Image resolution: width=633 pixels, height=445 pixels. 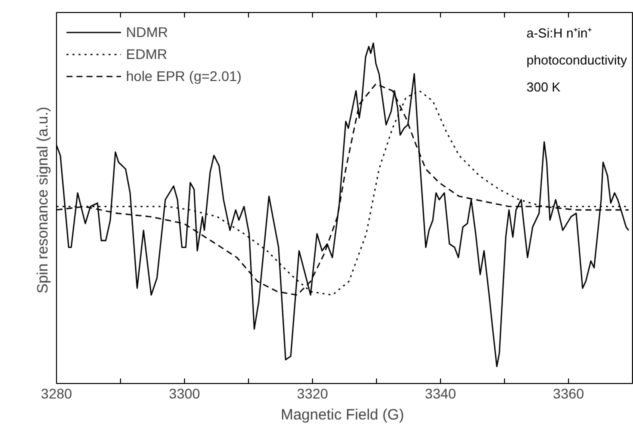 What do you see at coordinates (43, 200) in the screenshot?
I see `y-axis-title: Spin resonance signal (a.u.)` at bounding box center [43, 200].